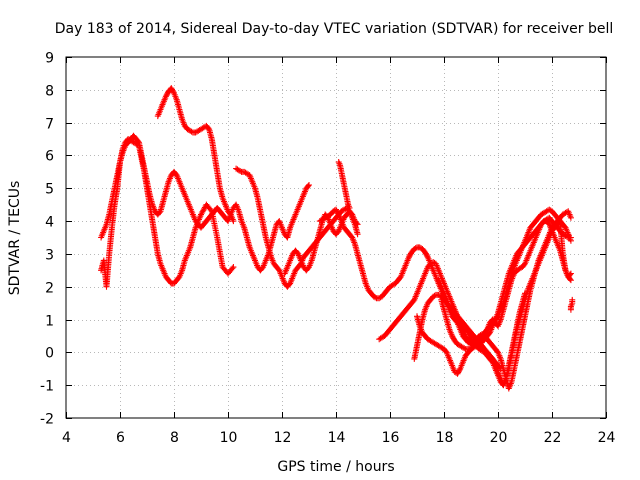 The image size is (640, 480). Describe the element at coordinates (15, 238) in the screenshot. I see `y-axis-label: SDTVAR / TECUs` at that location.